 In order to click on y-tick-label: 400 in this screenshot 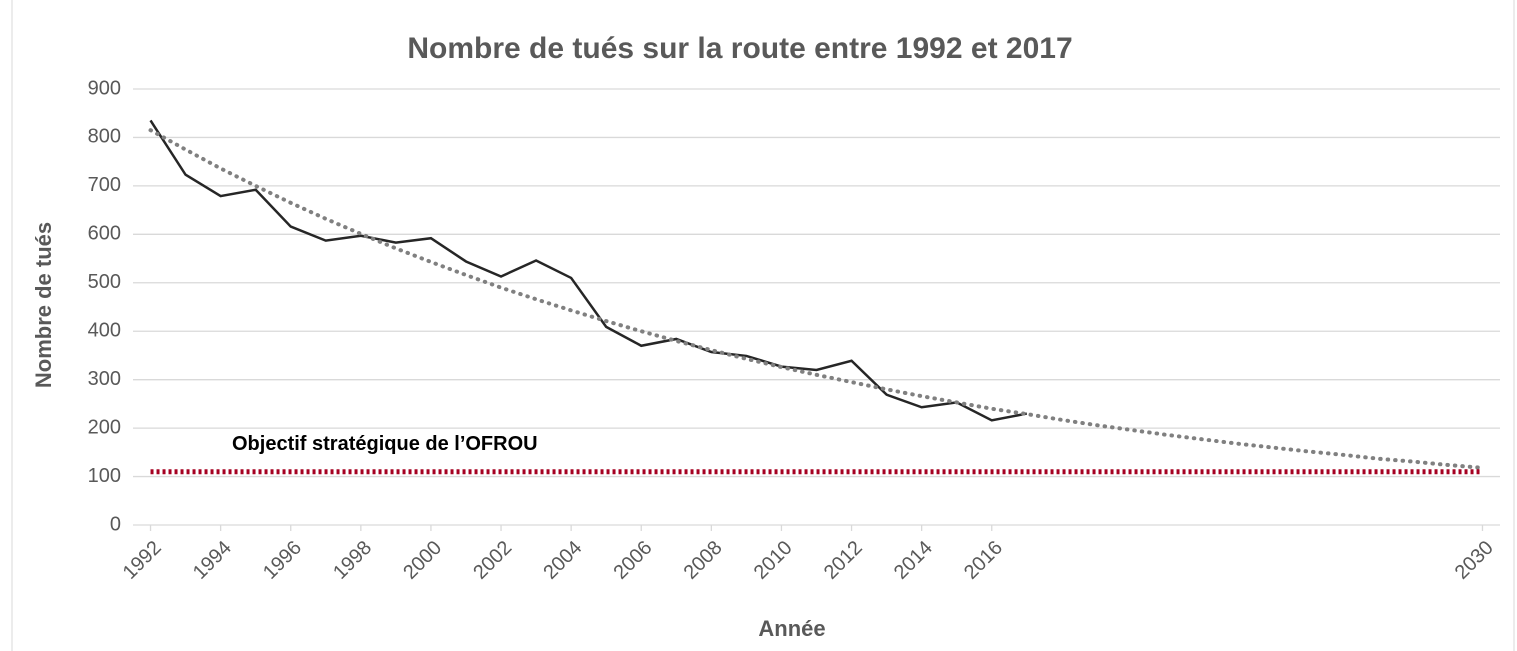, I will do `click(104, 331)`.